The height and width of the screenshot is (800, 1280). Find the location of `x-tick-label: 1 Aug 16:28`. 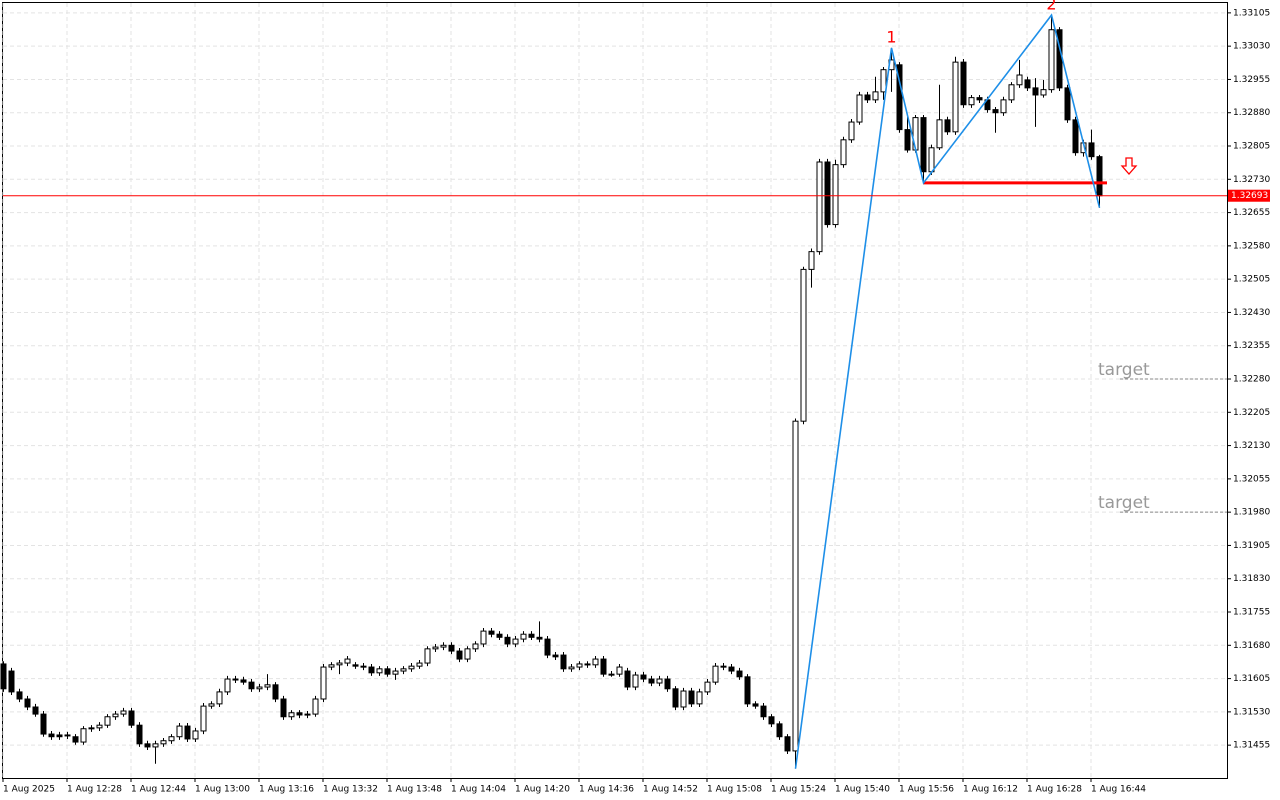

x-tick-label: 1 Aug 16:28 is located at coordinates (1054, 790).